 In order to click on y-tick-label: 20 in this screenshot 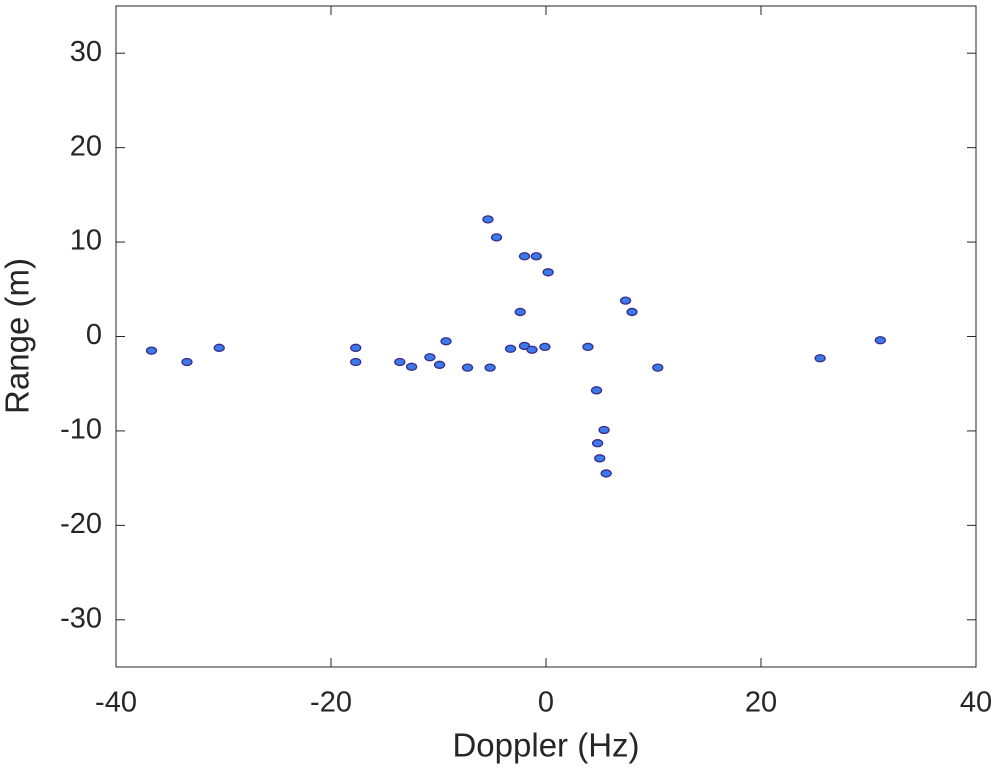, I will do `click(86, 146)`.